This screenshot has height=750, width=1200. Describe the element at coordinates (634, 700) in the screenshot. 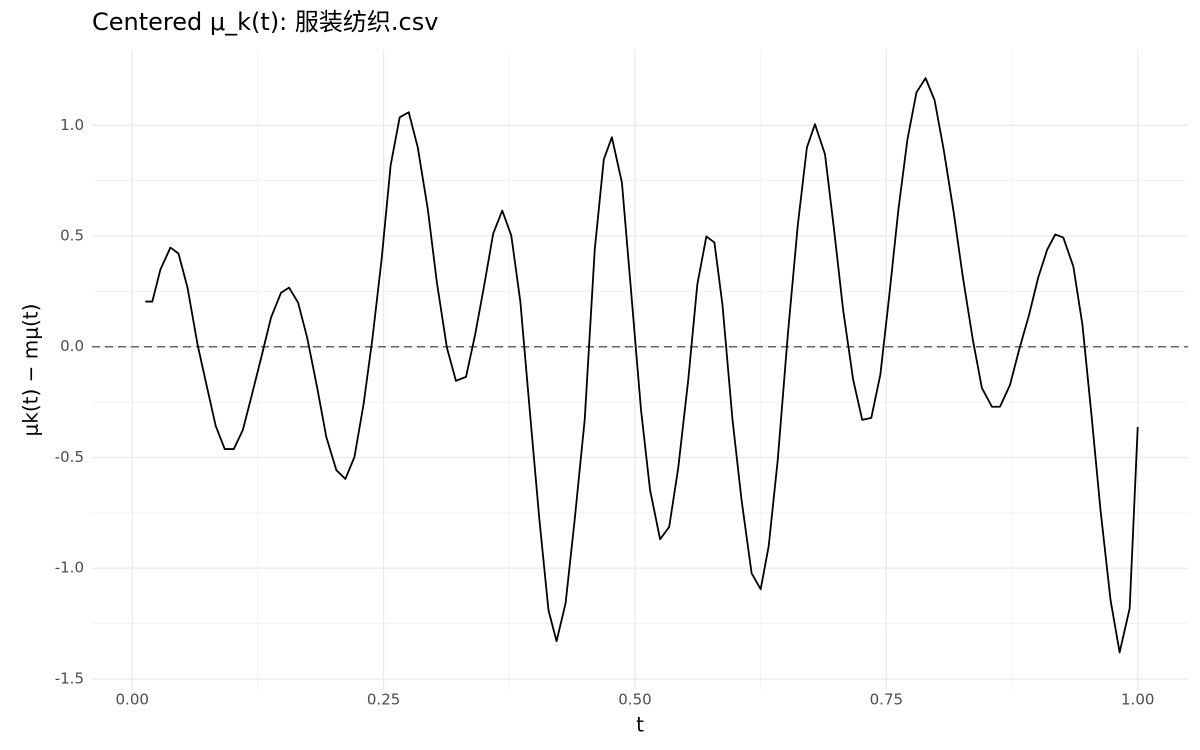

I see `x-tick-label: 0.50` at that location.